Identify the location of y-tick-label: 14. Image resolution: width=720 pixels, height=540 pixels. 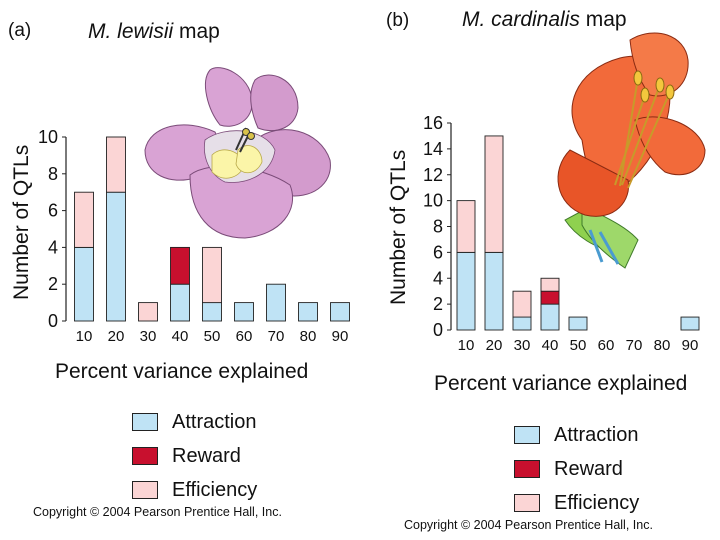
(433, 149).